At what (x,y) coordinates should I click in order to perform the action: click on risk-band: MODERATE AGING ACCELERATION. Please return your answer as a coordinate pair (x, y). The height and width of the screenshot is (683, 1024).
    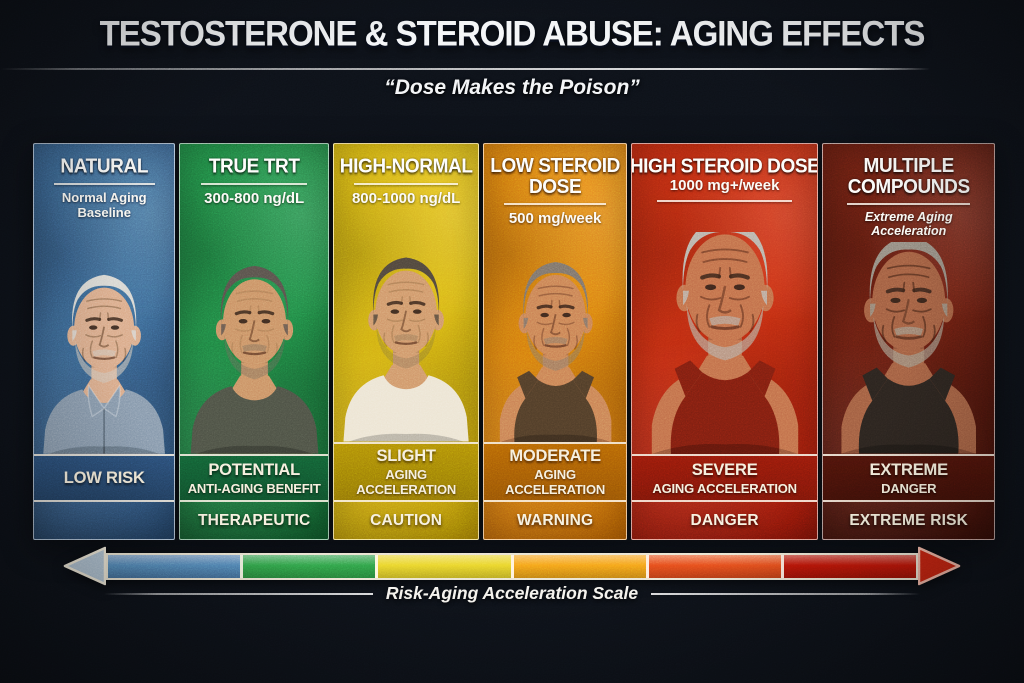
    Looking at the image, I should click on (555, 472).